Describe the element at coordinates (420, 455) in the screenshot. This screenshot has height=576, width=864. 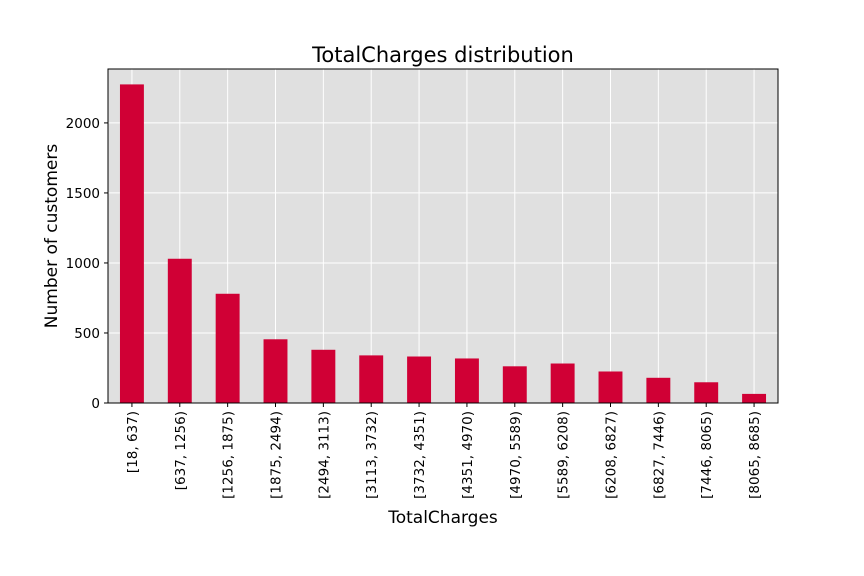
I see `x-tick-label: [3732, 4351)` at that location.